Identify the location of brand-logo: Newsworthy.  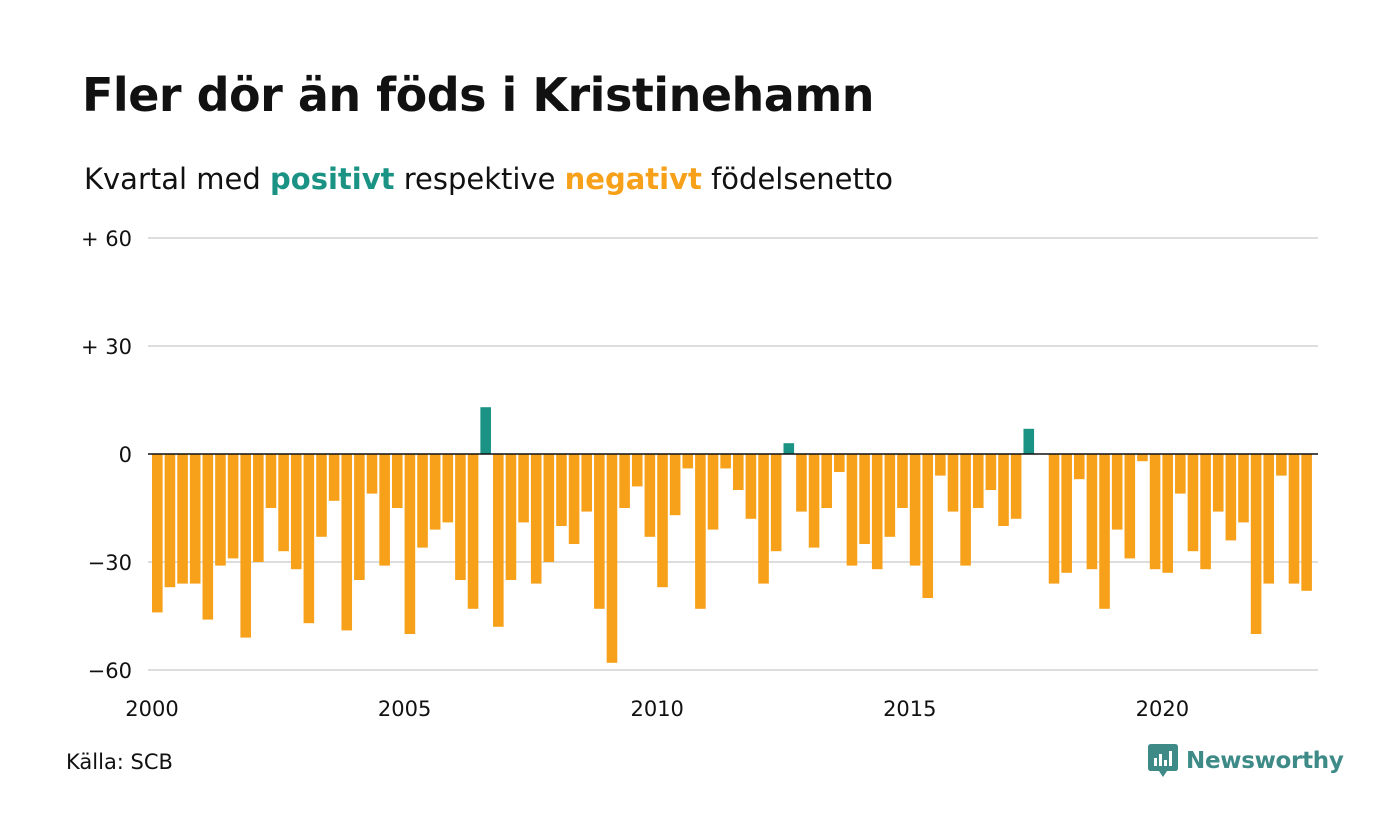
(1246, 761).